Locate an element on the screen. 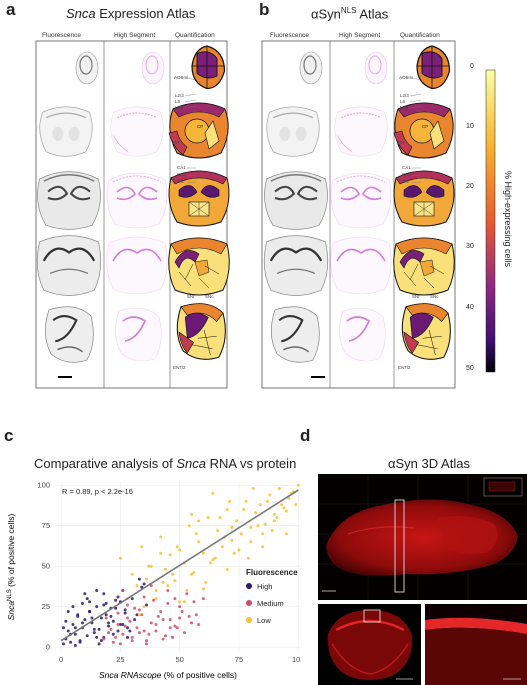  legend-swatch-high is located at coordinates (249, 586).